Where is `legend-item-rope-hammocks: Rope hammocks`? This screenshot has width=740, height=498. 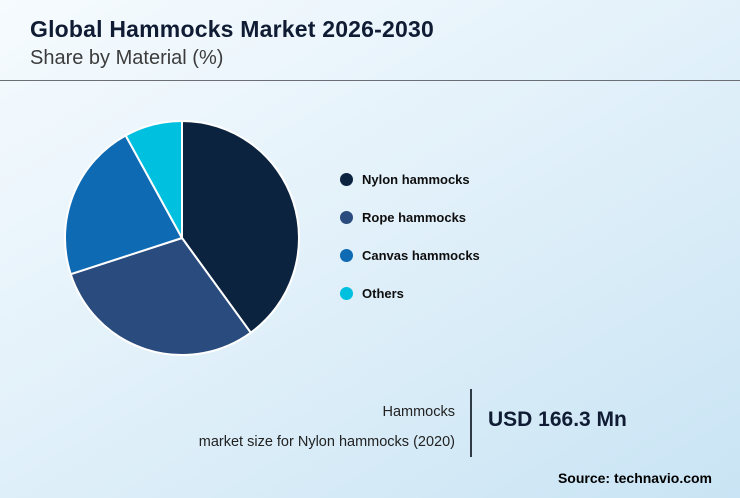
legend-item-rope-hammocks: Rope hammocks is located at coordinates (410, 217).